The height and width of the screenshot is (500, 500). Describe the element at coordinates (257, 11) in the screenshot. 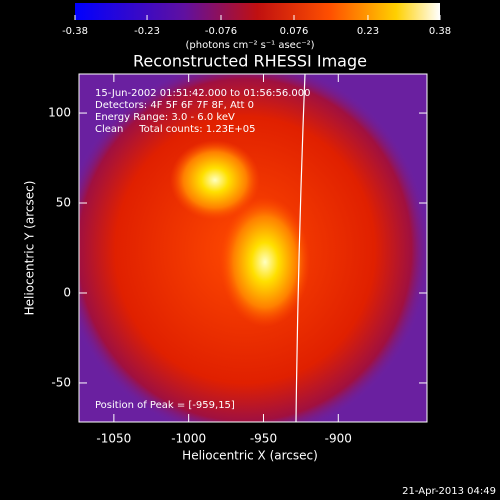

I see `colorbar` at that location.